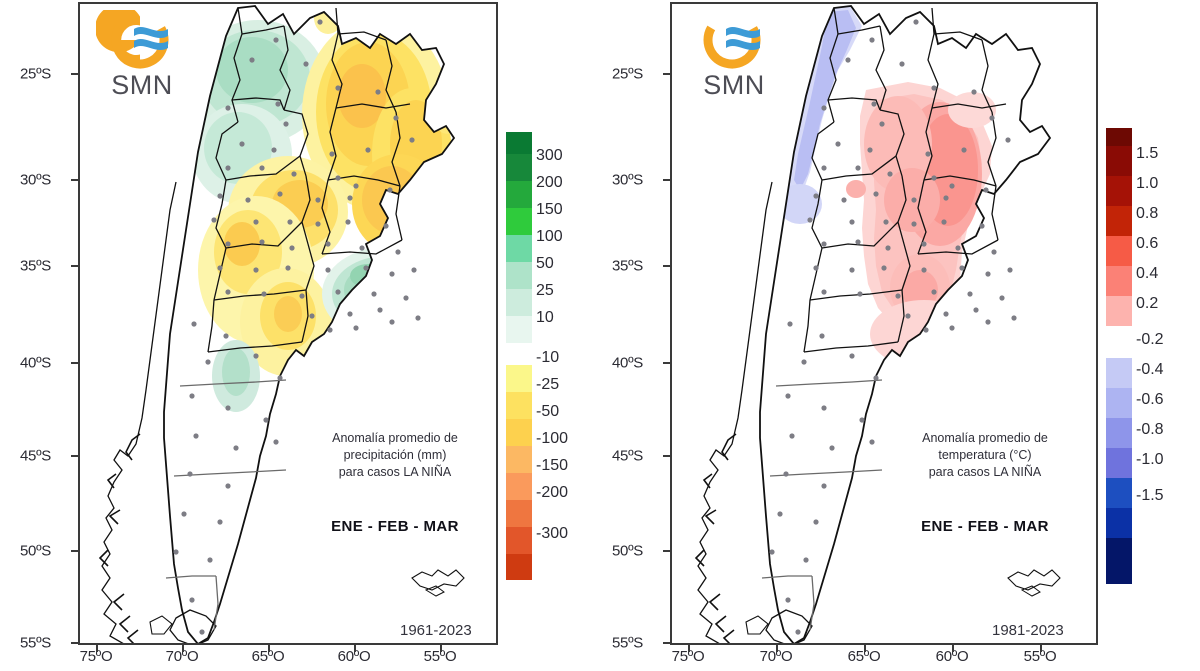 This screenshot has width=1200, height=671. I want to click on lon-tick-75o-right, so click(689, 648).